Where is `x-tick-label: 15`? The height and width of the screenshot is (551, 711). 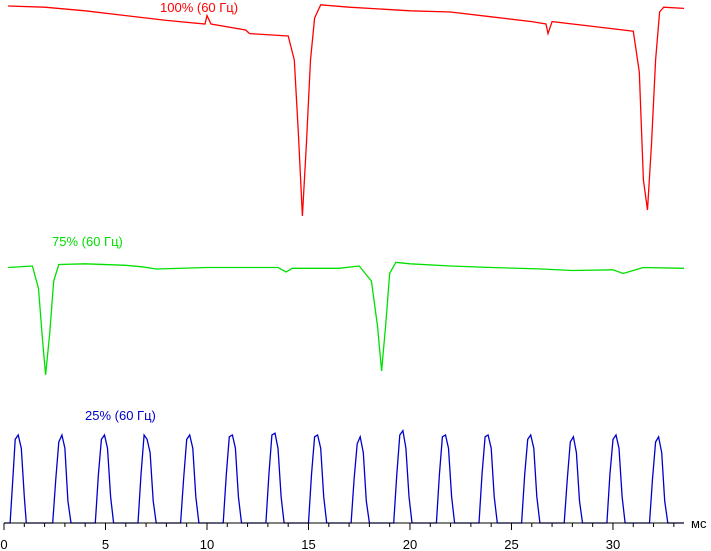
x-tick-label: 15 is located at coordinates (308, 544).